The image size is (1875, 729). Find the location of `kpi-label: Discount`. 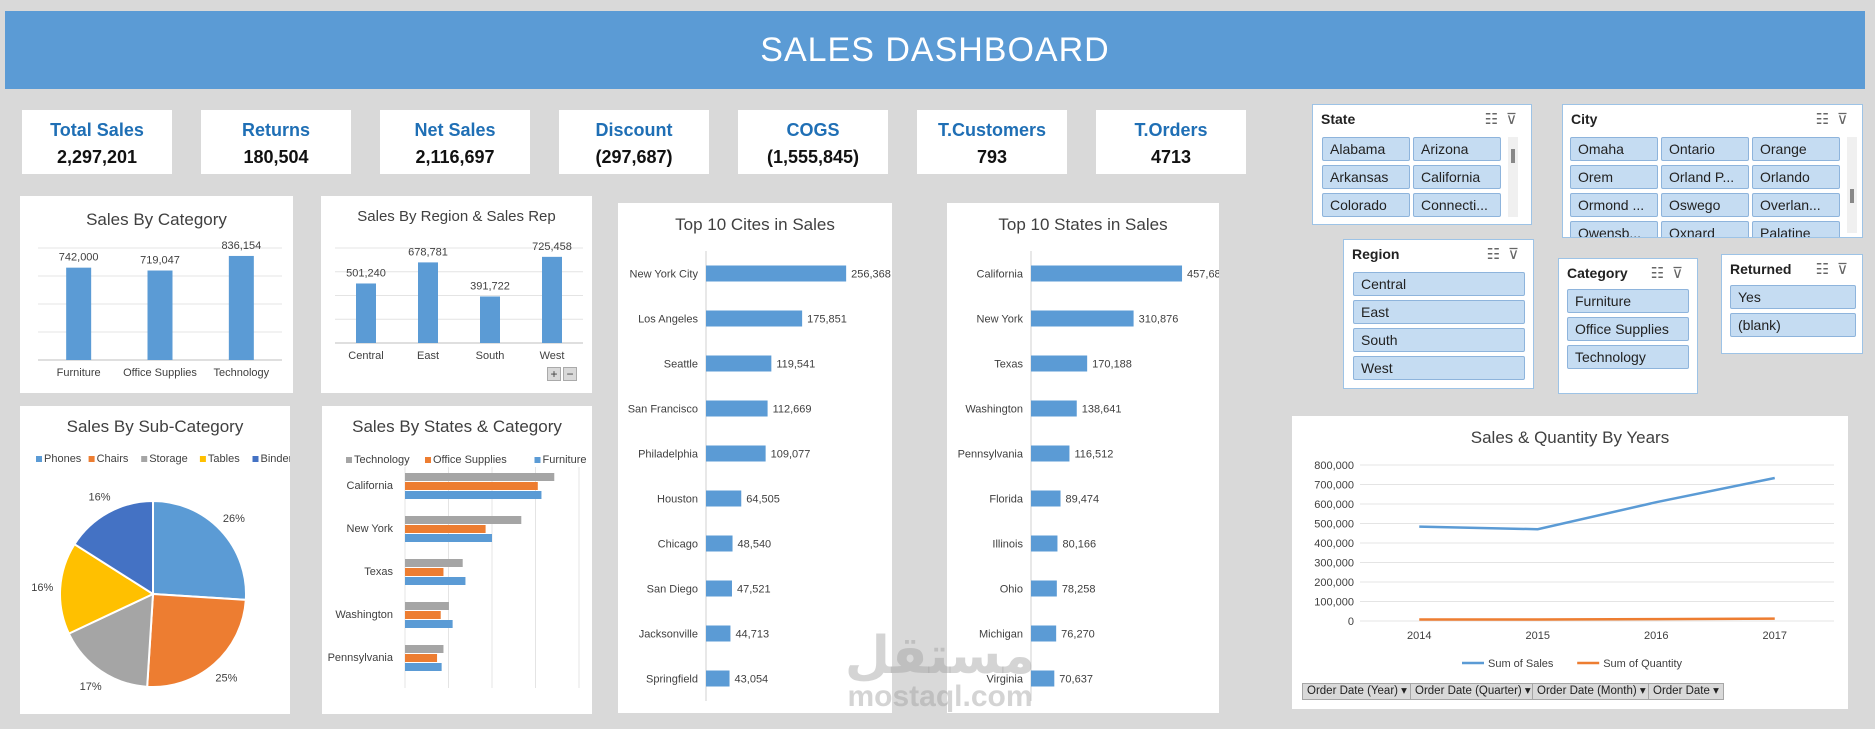

kpi-label: Discount is located at coordinates (634, 130).